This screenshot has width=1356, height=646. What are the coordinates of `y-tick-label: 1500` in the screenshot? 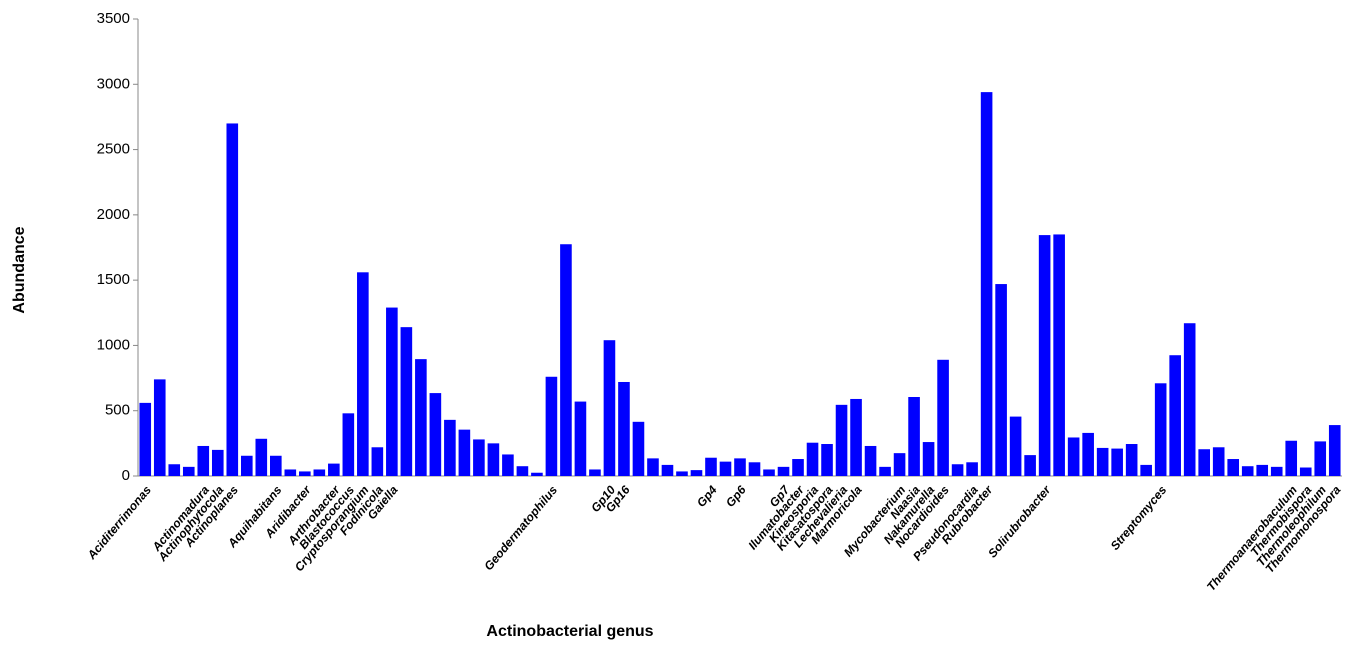 It's located at (113, 279).